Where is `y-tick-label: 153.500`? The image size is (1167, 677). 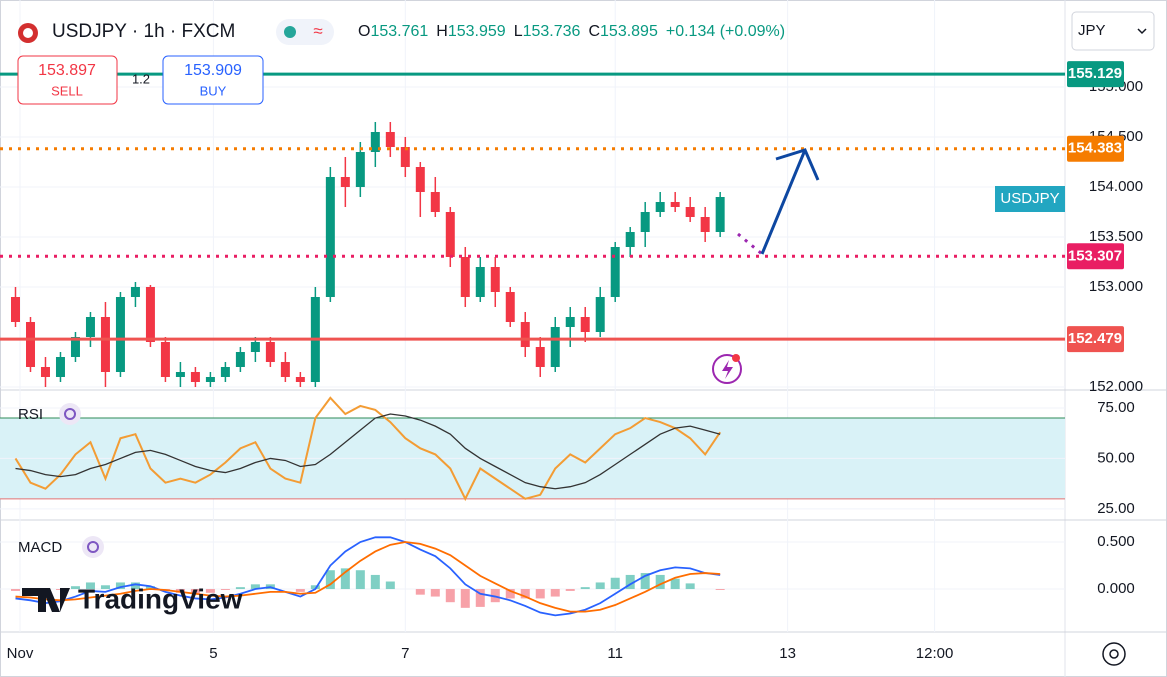 y-tick-label: 153.500 is located at coordinates (1116, 236).